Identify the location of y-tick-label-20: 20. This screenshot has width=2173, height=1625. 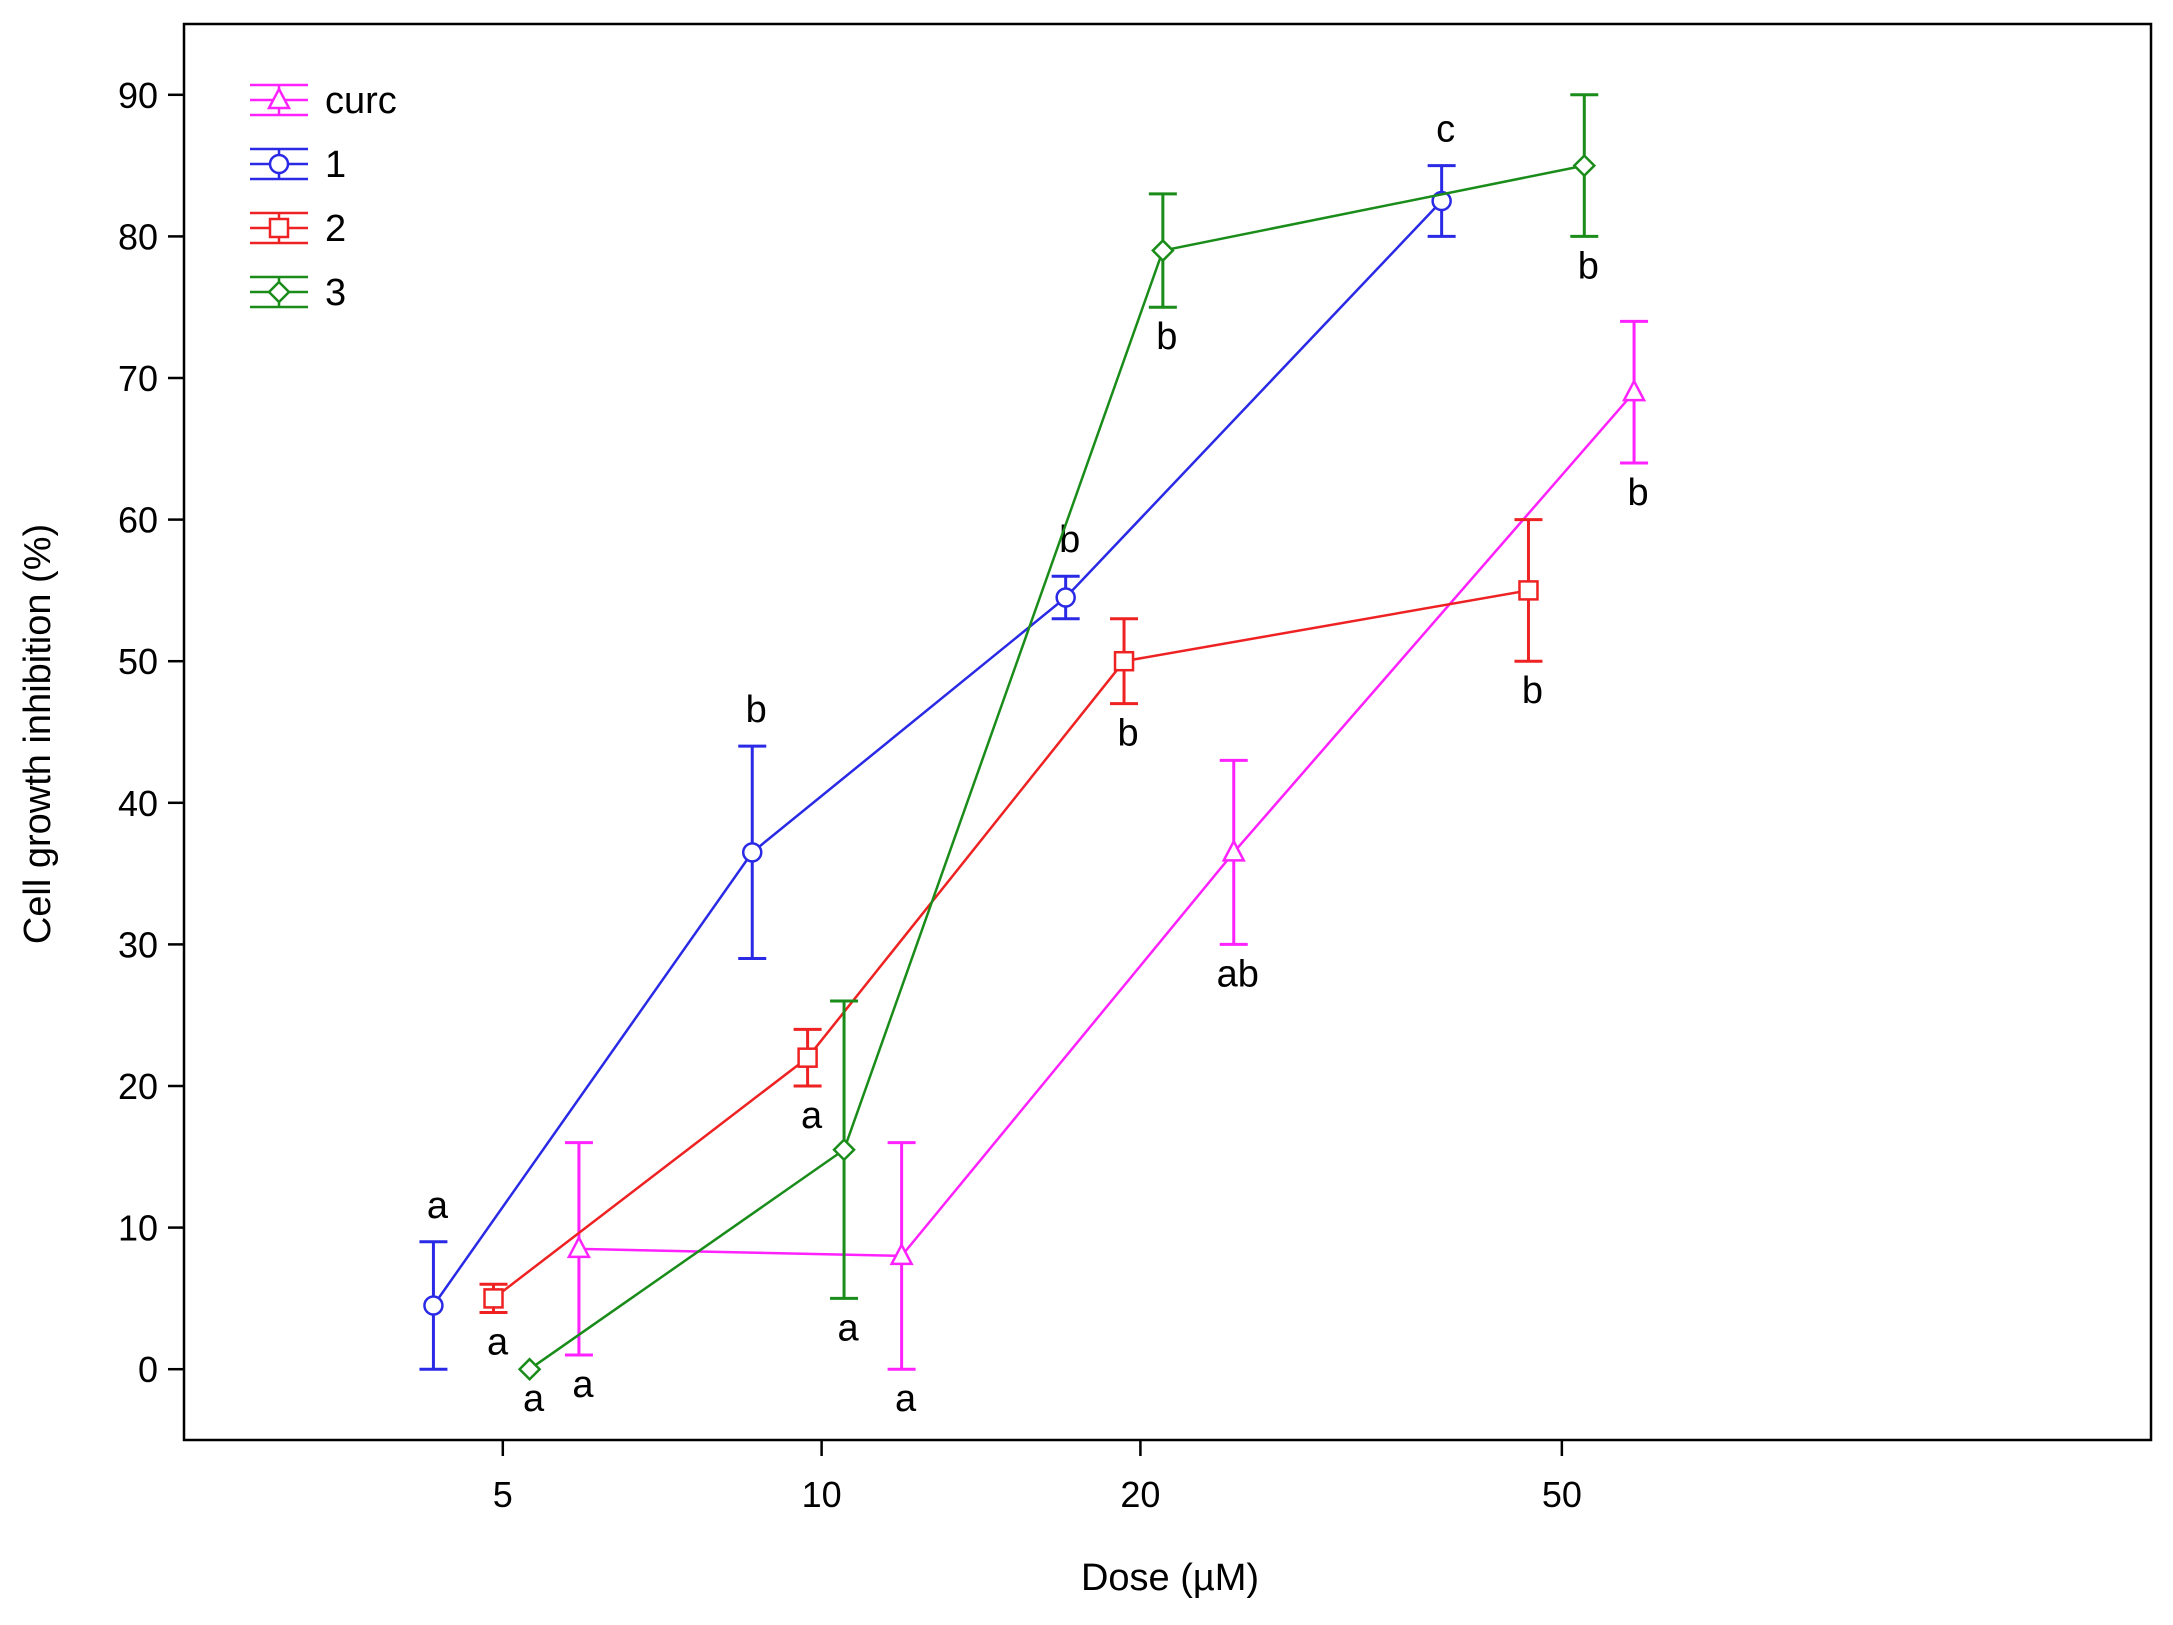
(138, 1086).